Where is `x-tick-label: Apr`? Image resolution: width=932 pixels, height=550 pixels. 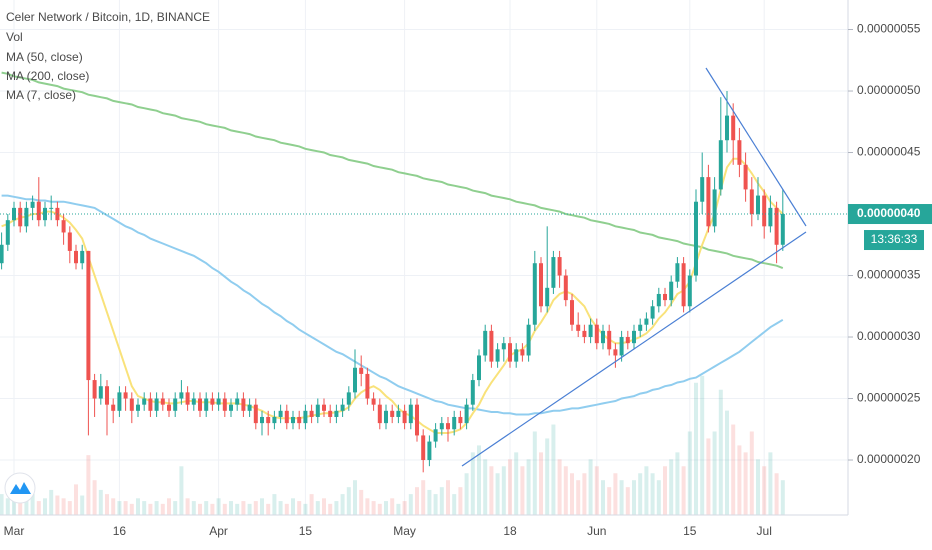
x-tick-label: Apr is located at coordinates (218, 531).